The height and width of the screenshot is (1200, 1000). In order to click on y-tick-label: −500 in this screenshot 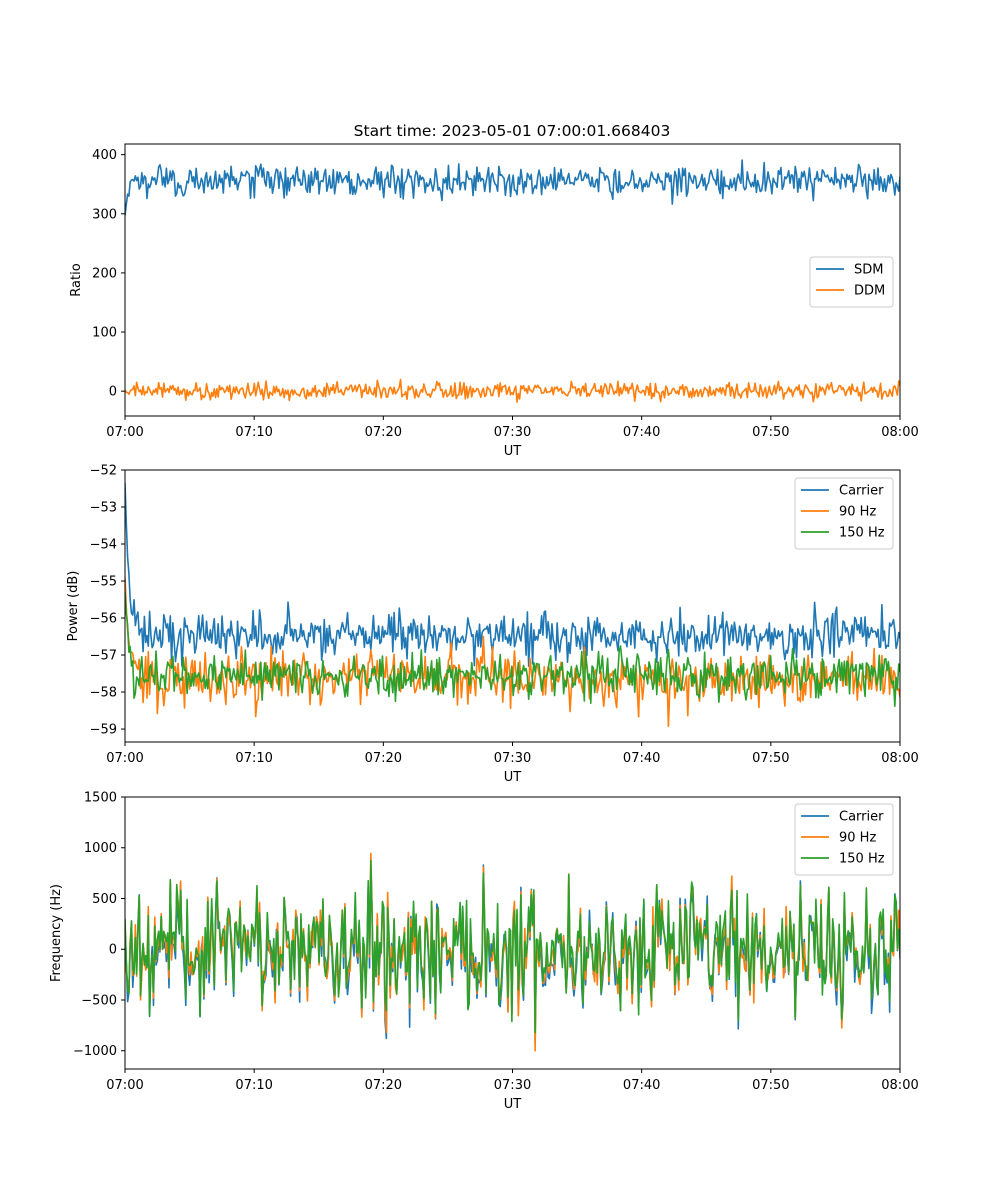, I will do `click(99, 1000)`.